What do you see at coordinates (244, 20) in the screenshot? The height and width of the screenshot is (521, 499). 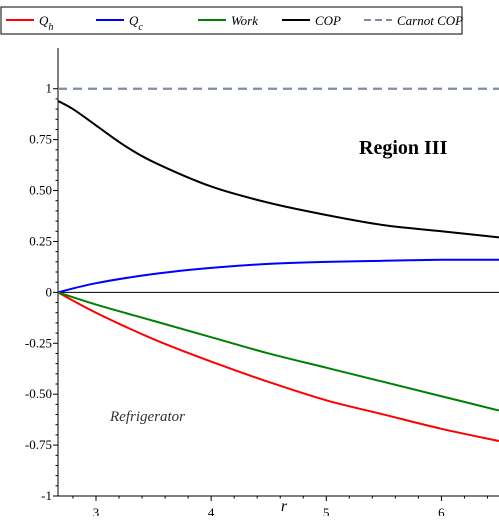 I see `legend-label-work: Work` at bounding box center [244, 20].